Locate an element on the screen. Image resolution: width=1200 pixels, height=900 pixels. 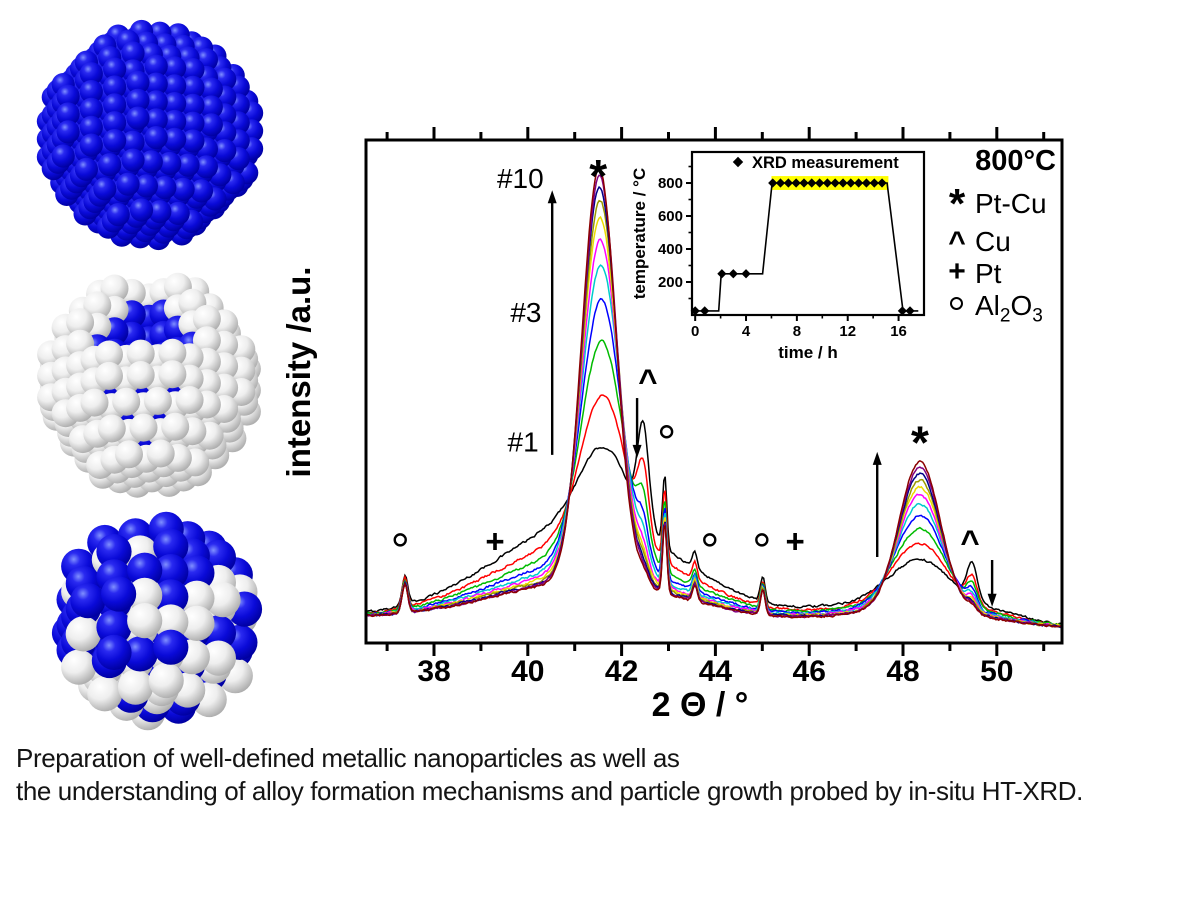
legend-symbol-pt-cu: * is located at coordinates (957, 203).